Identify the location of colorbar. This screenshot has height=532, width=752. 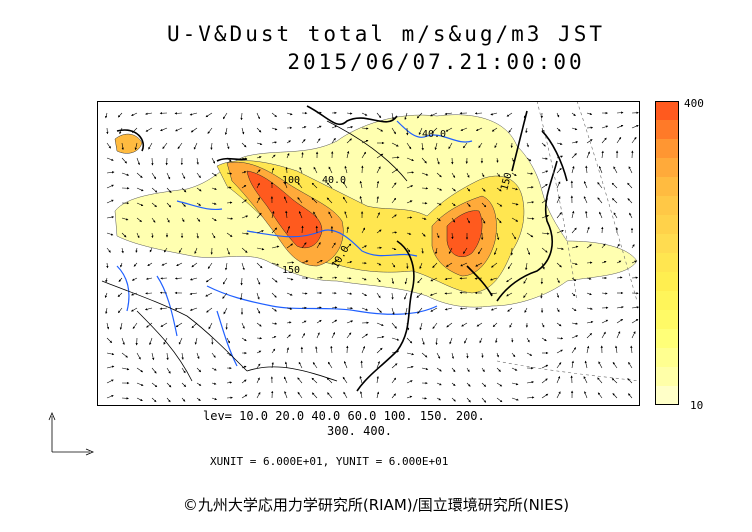
(667, 253).